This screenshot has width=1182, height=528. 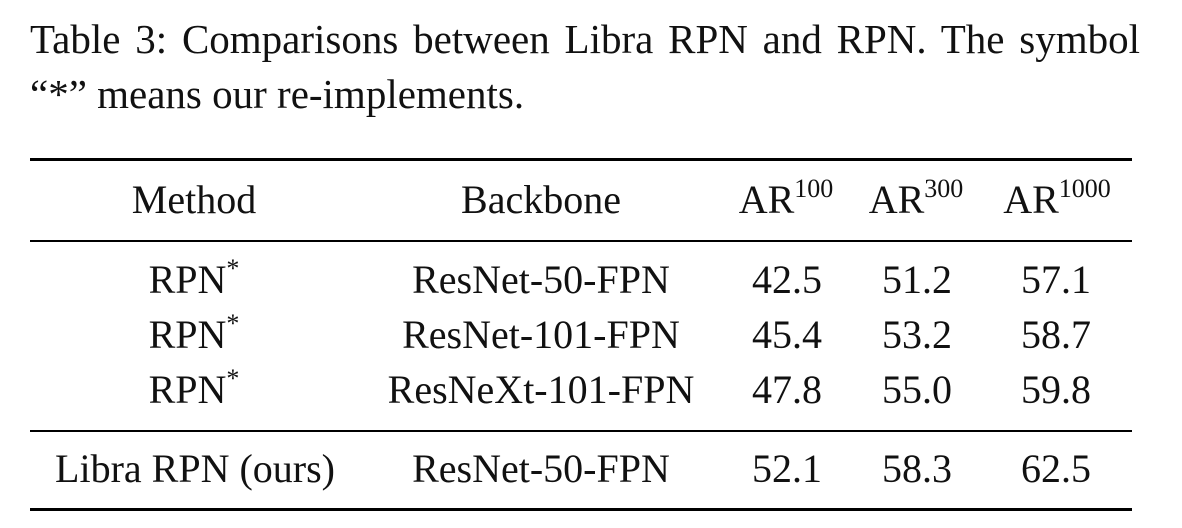 What do you see at coordinates (581, 241) in the screenshot?
I see `table-header-rule` at bounding box center [581, 241].